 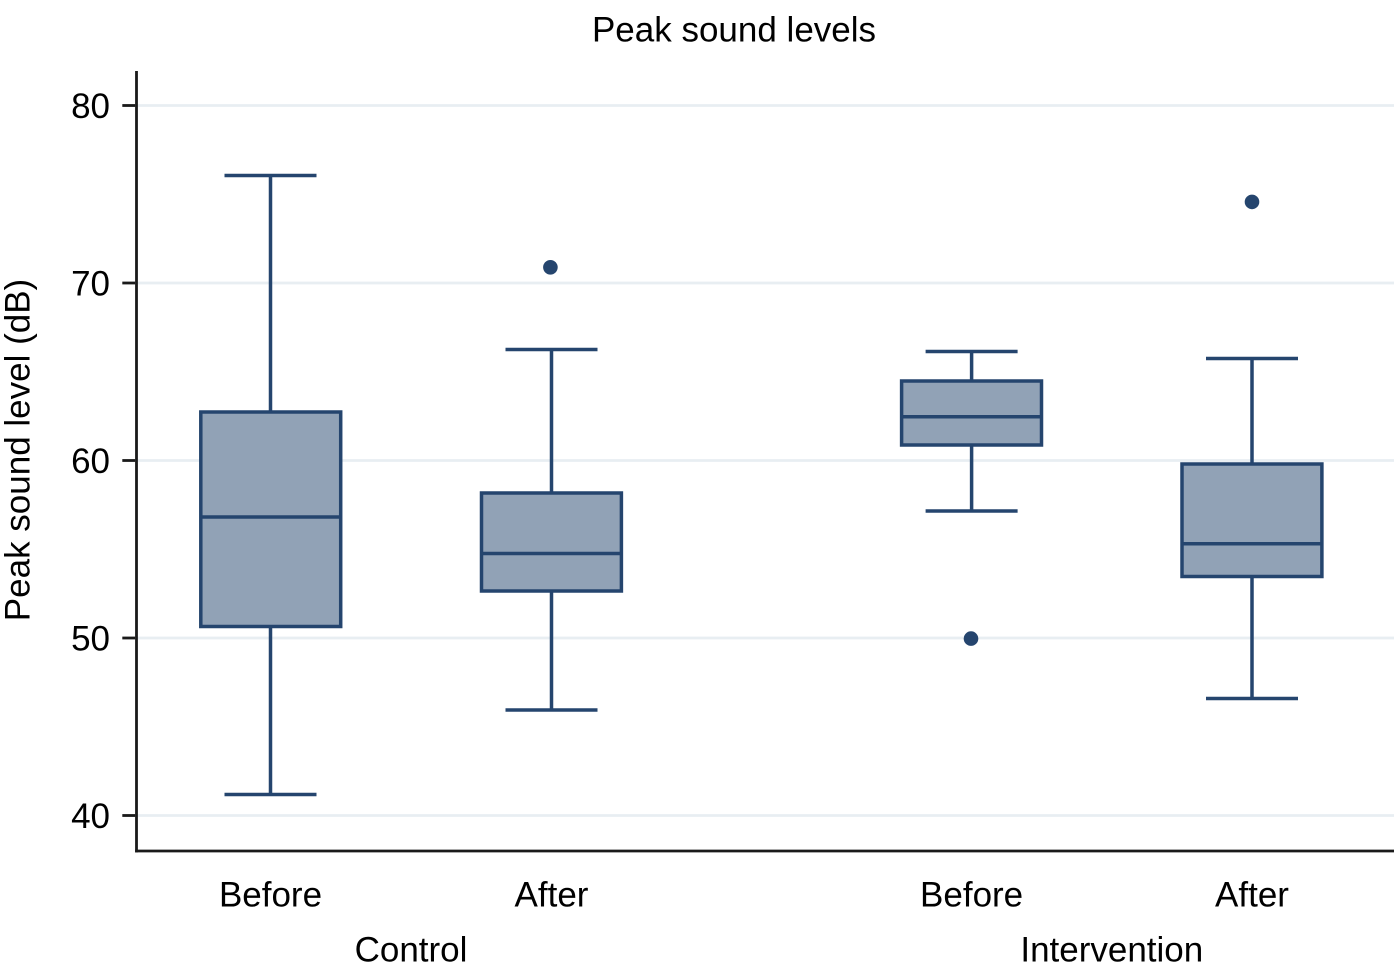 I want to click on svg-text: 50, so click(x=90, y=639).